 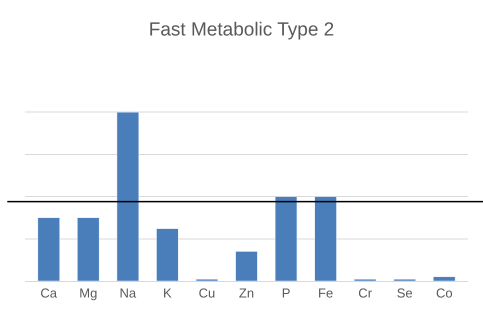 What do you see at coordinates (167, 293) in the screenshot?
I see `x-tick-label: K` at bounding box center [167, 293].